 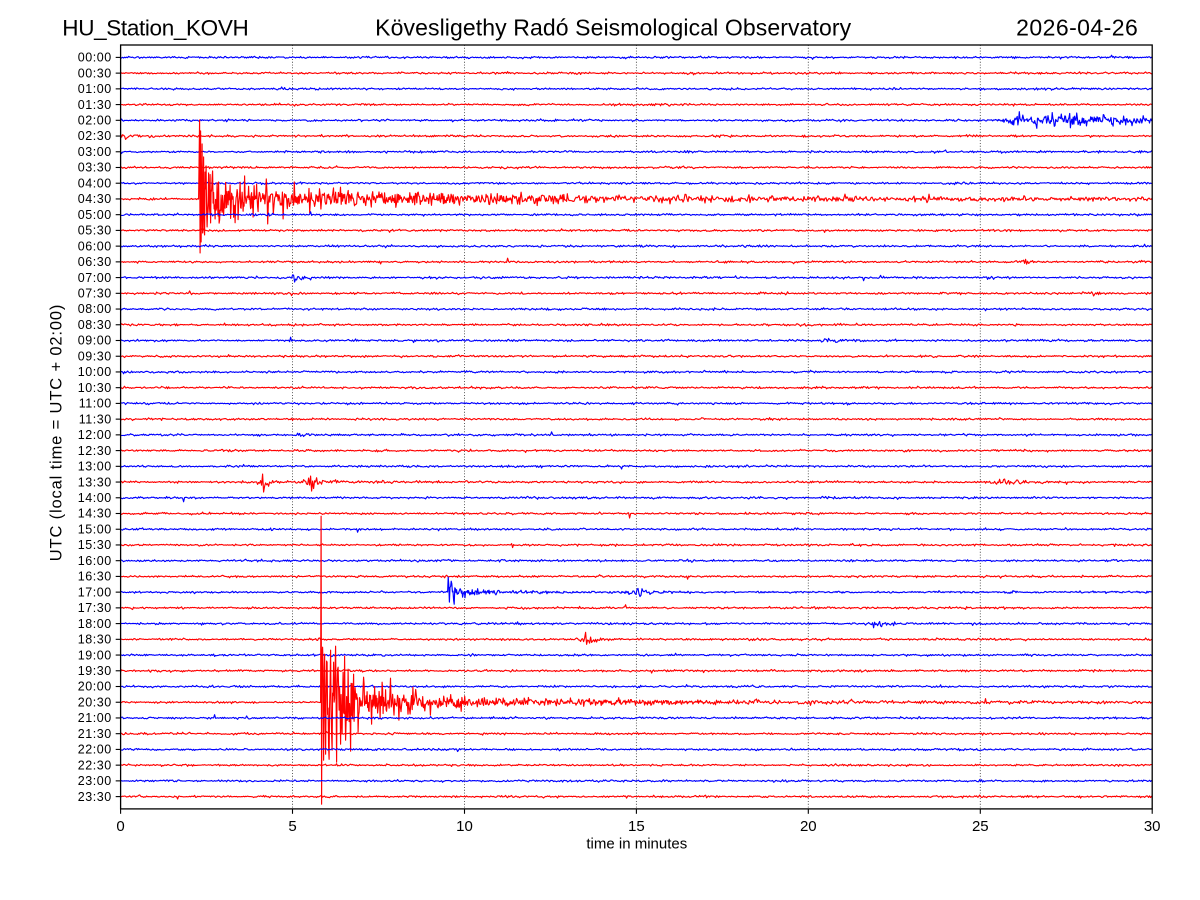 I want to click on svg-text: 00:00, so click(x=95, y=58).